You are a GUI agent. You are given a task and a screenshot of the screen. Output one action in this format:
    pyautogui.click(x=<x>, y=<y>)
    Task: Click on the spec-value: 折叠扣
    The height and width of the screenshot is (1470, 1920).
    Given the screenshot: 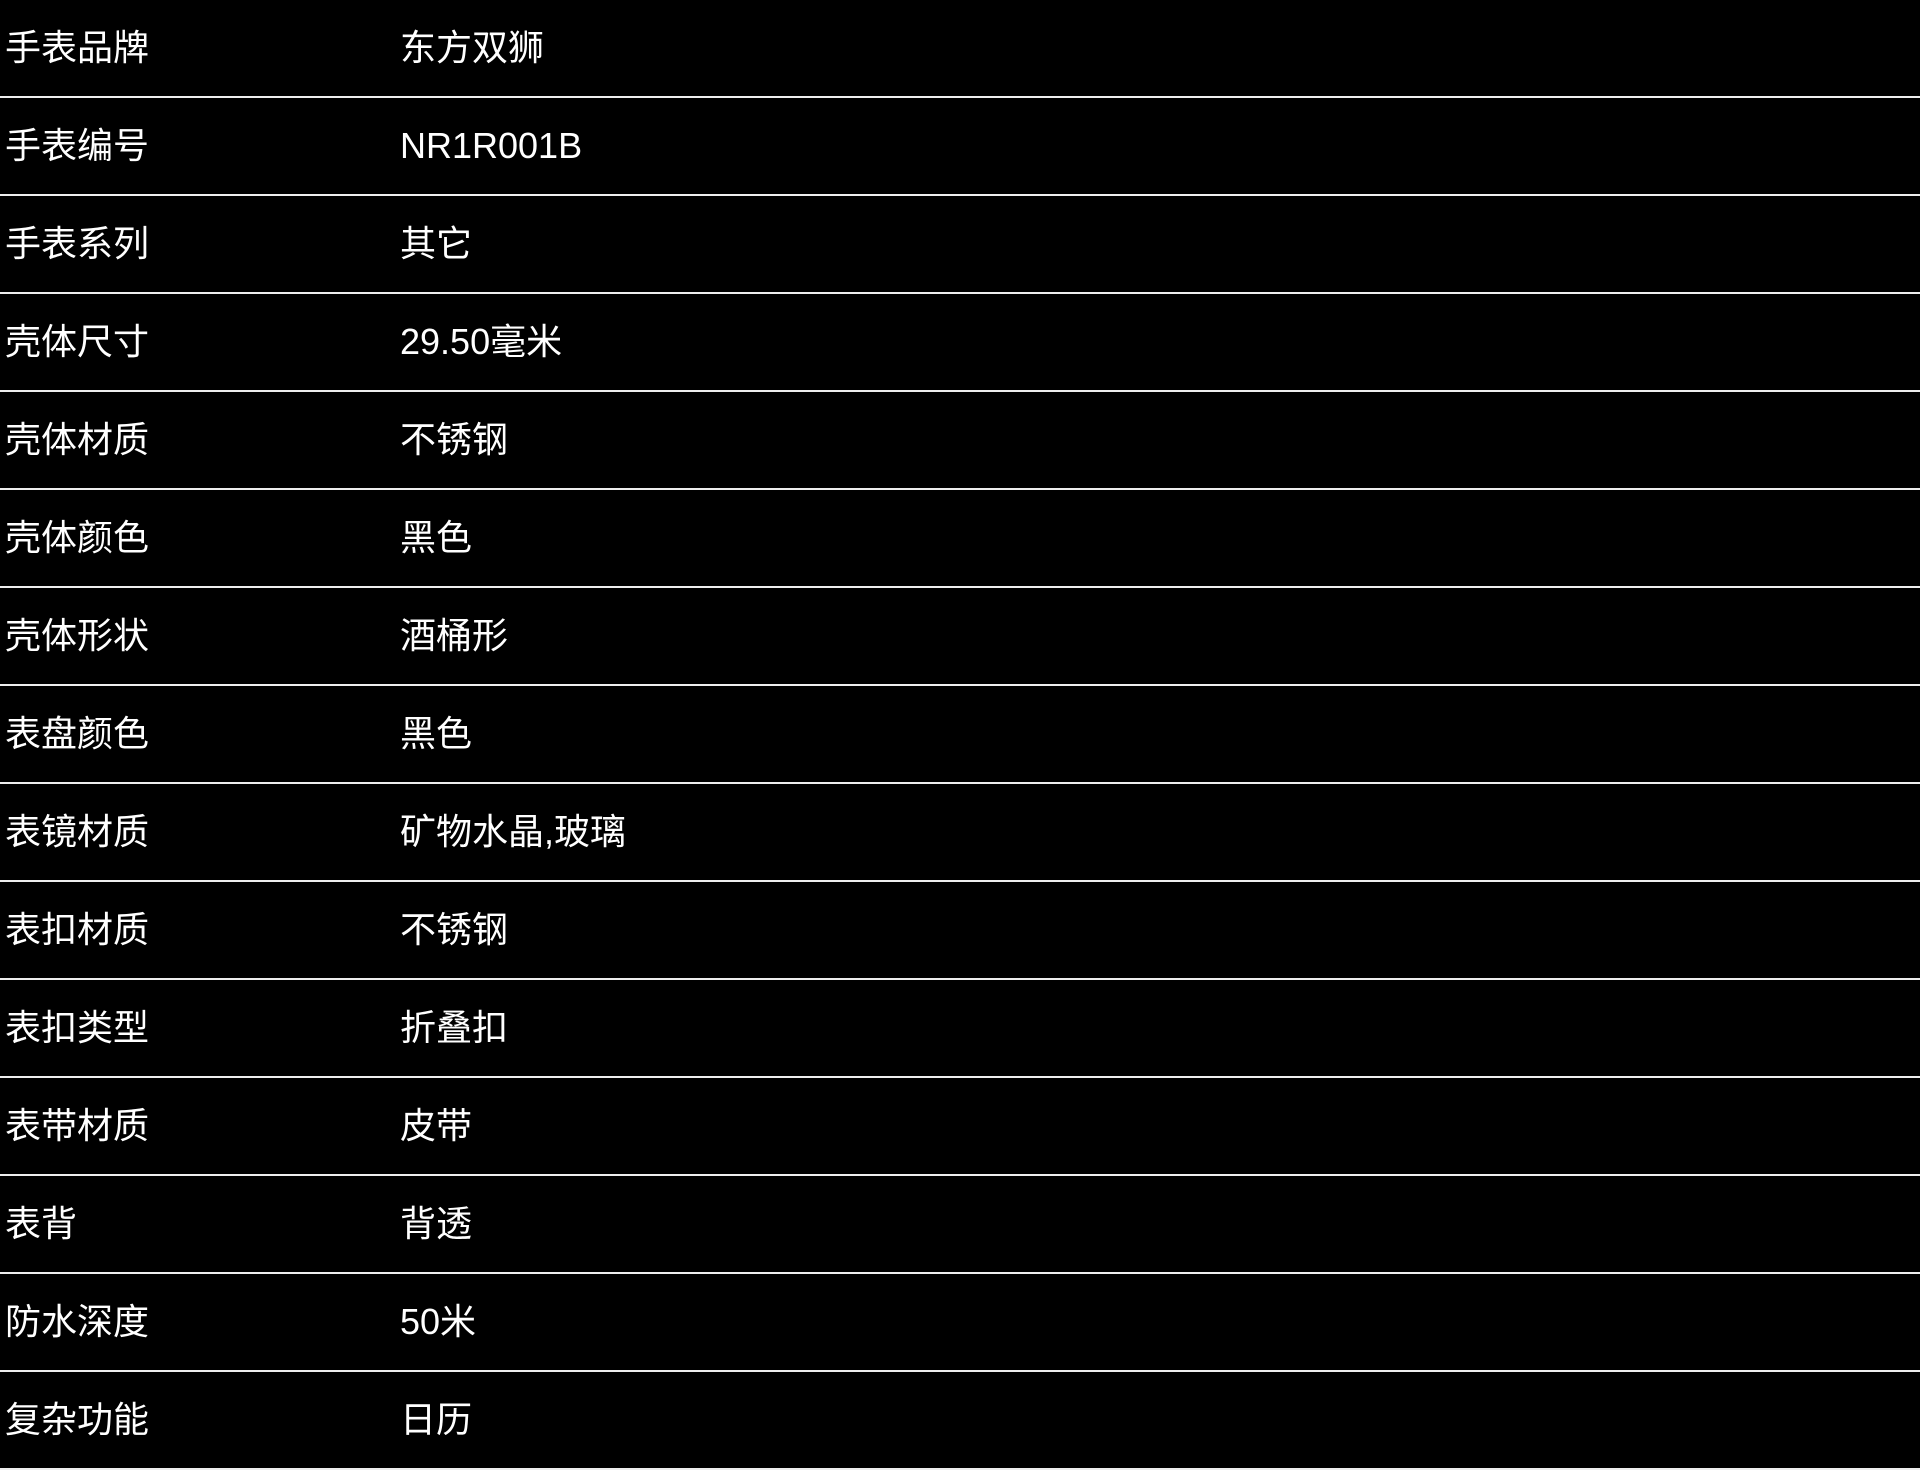 What is the action you would take?
    pyautogui.click(x=454, y=1027)
    